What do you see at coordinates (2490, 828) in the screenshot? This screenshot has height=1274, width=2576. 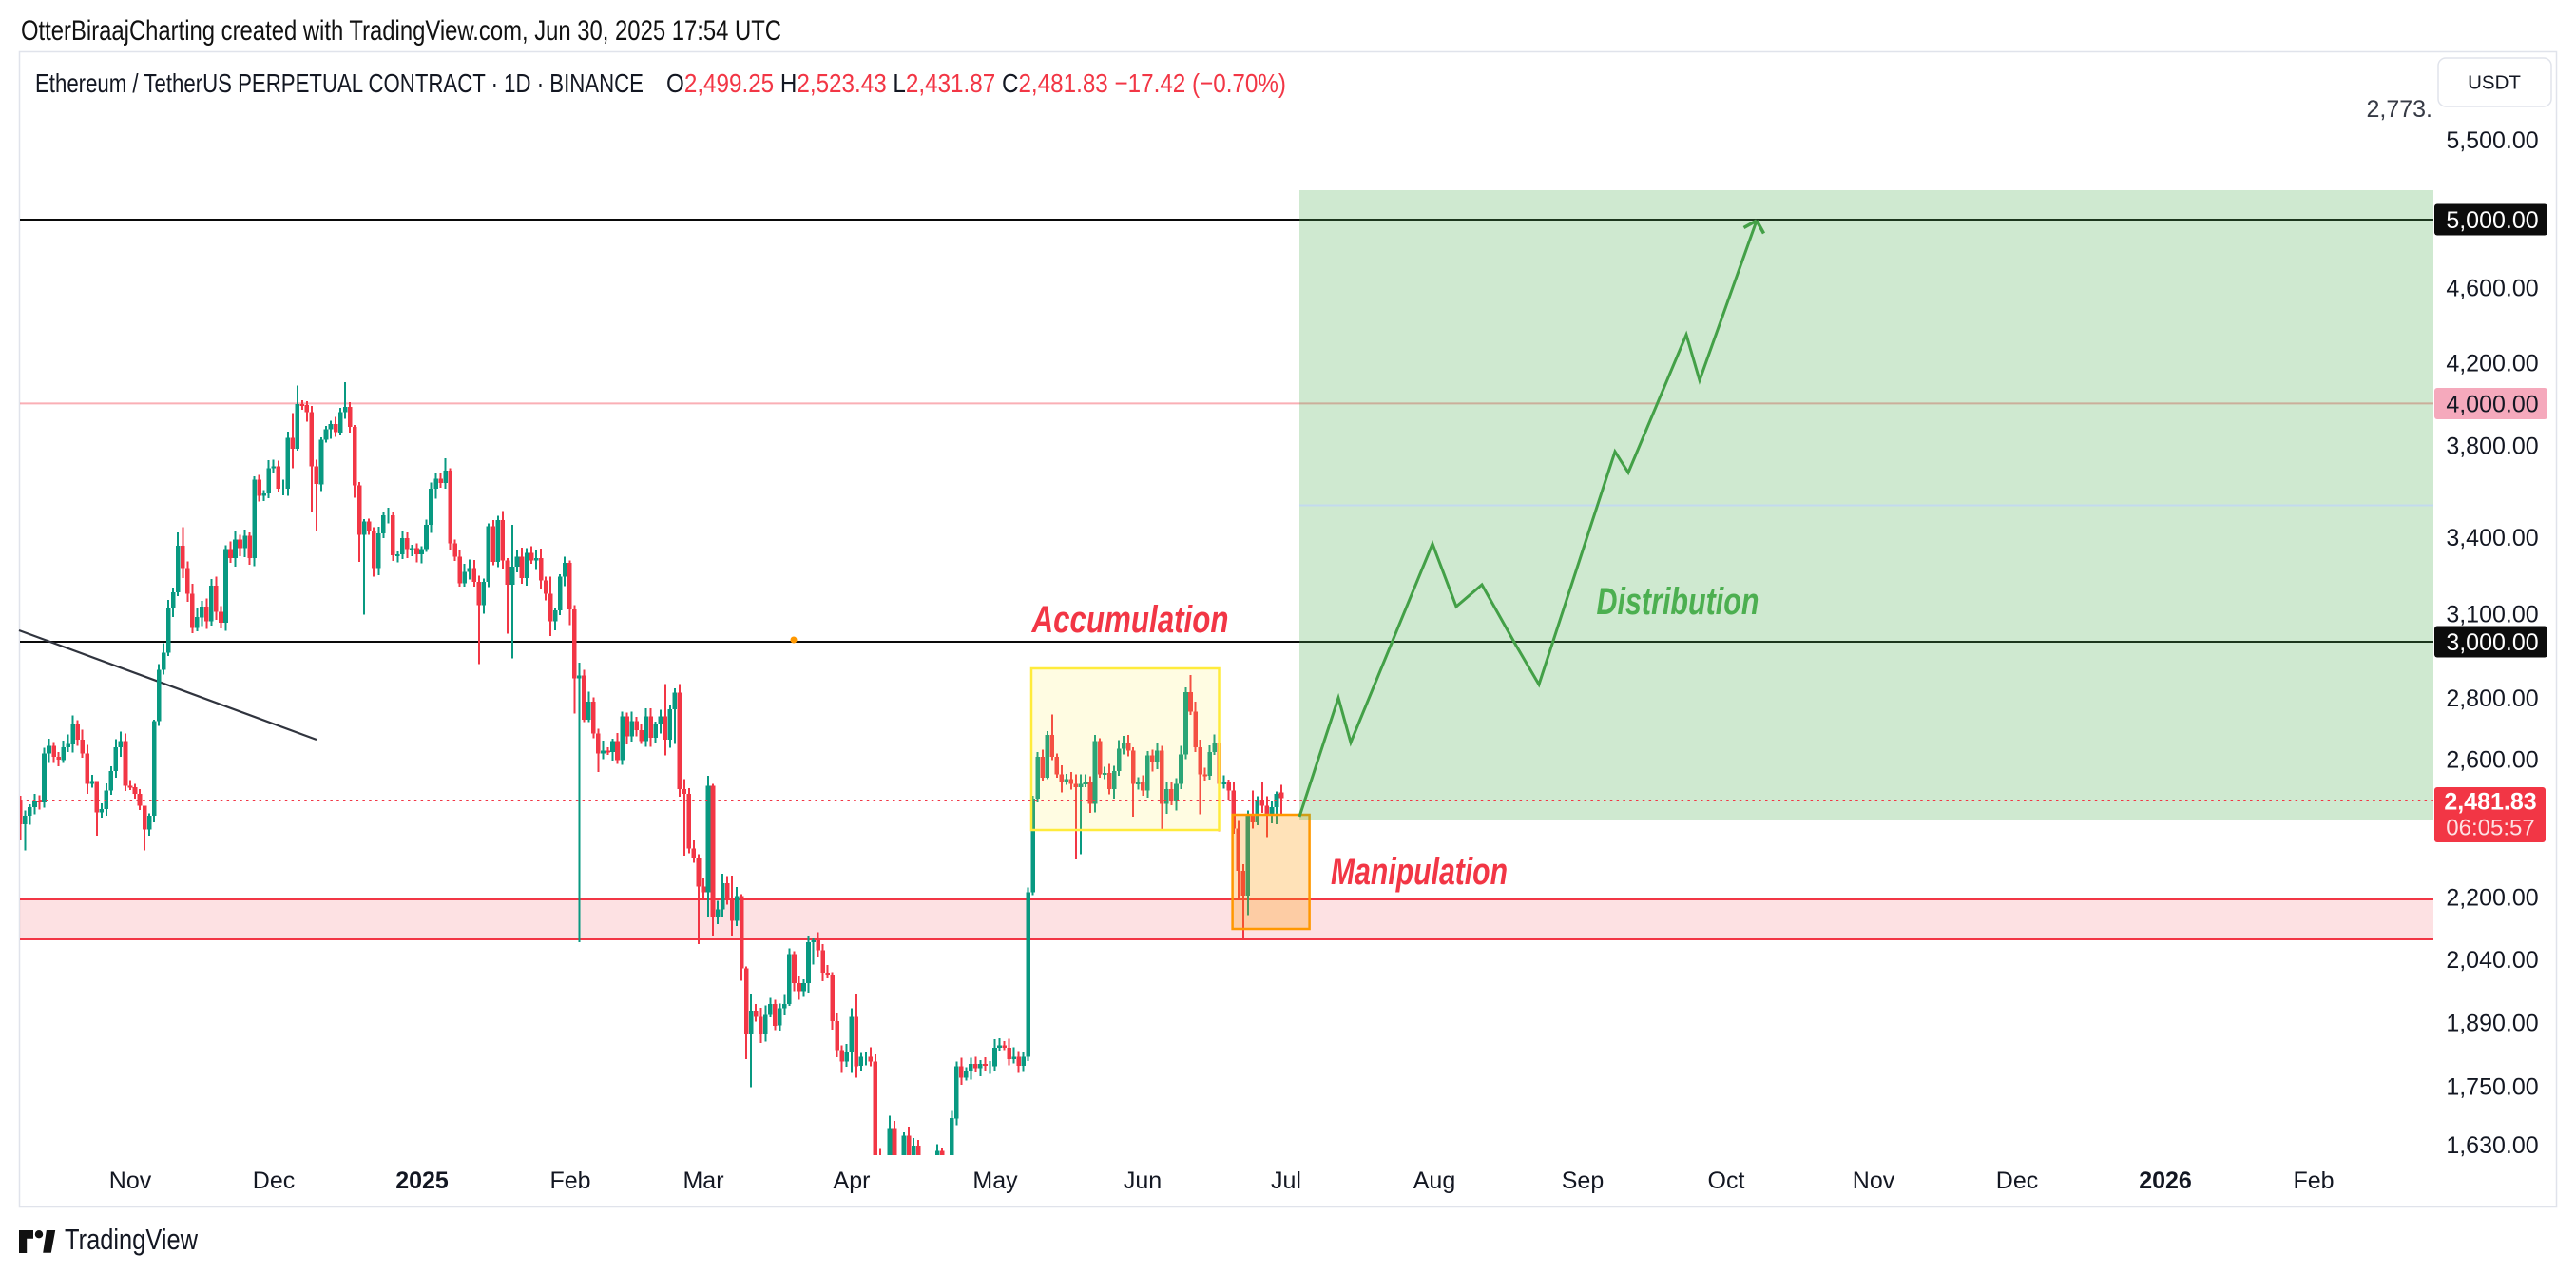 I see `svg-text: 06:05:57` at bounding box center [2490, 828].